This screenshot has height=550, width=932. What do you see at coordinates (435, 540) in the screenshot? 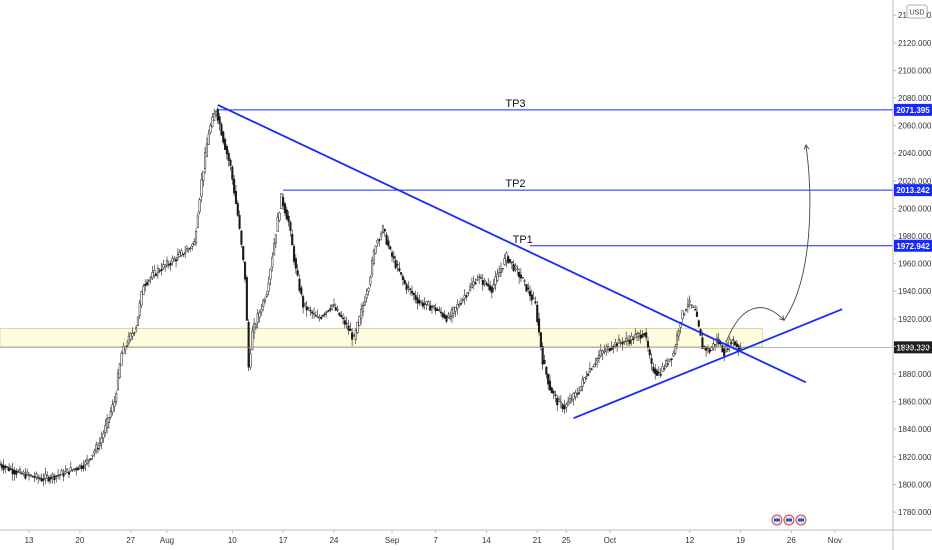
I see `time-tick-label: 7` at bounding box center [435, 540].